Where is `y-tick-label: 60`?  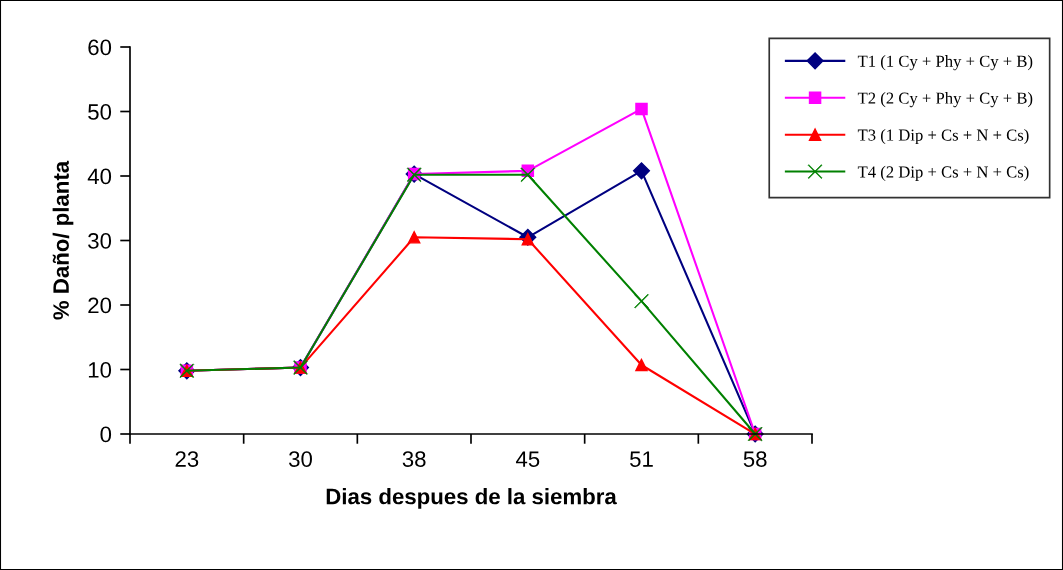
y-tick-label: 60 is located at coordinates (100, 47).